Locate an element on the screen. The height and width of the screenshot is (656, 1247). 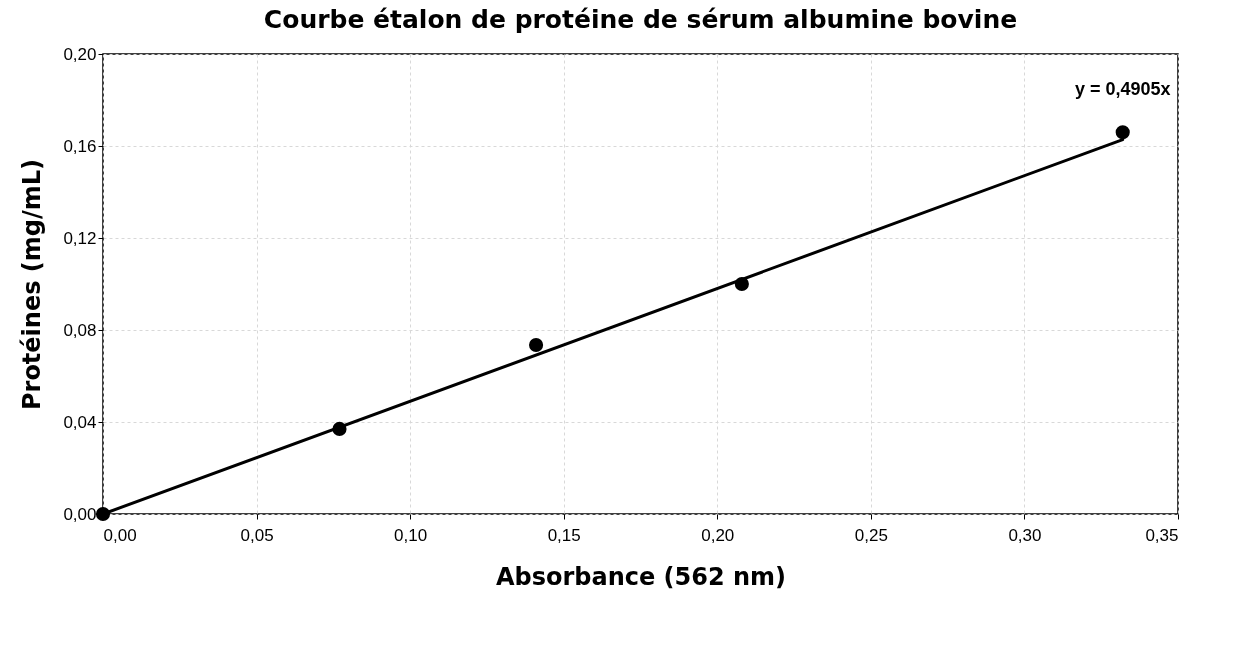
y-tick-label: 0,12 is located at coordinates (80, 238).